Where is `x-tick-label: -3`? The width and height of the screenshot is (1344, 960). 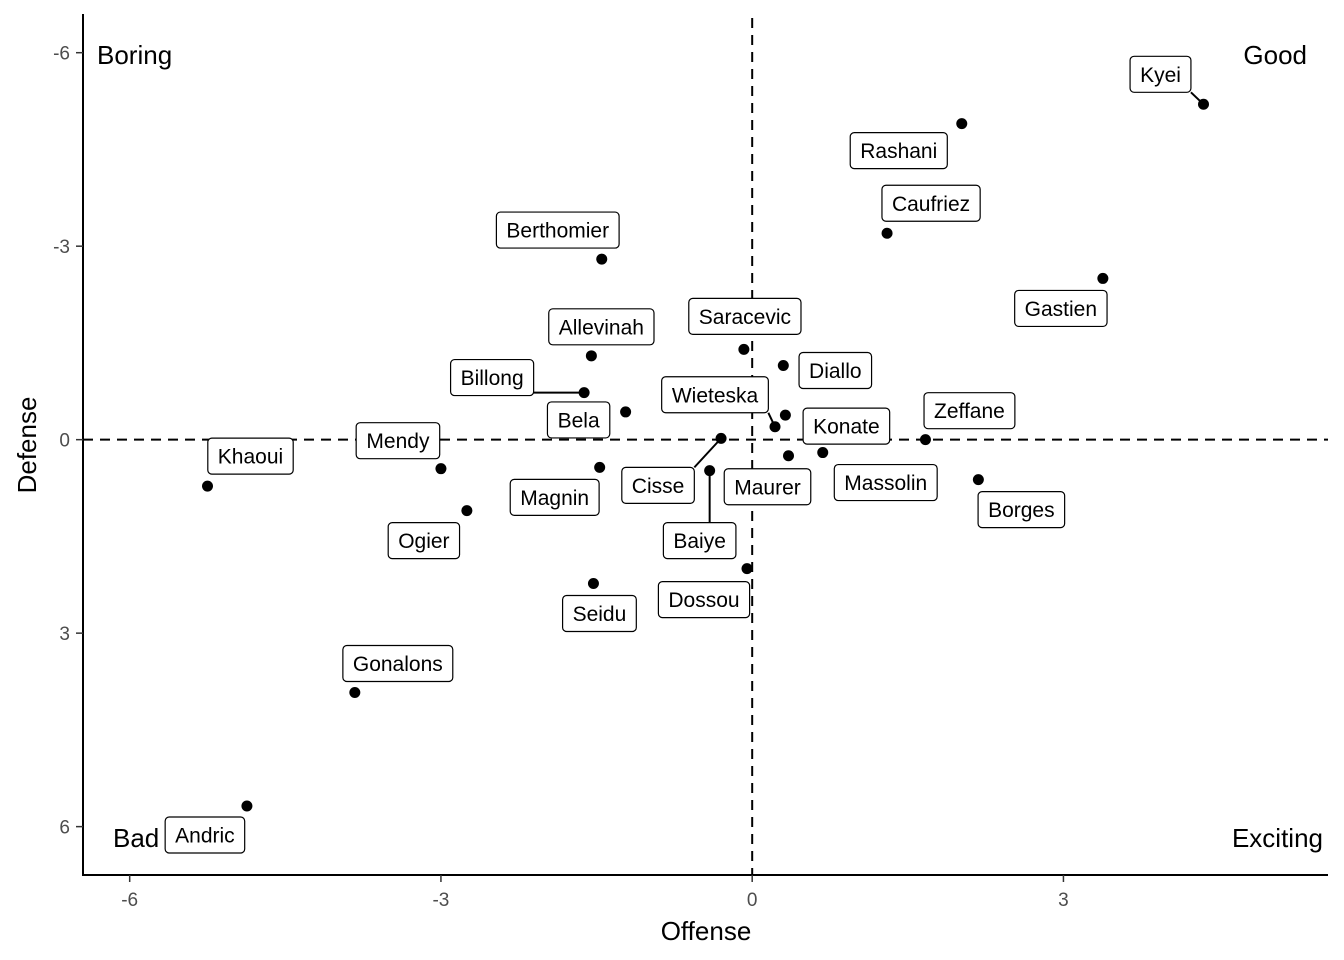 x-tick-label: -3 is located at coordinates (440, 900).